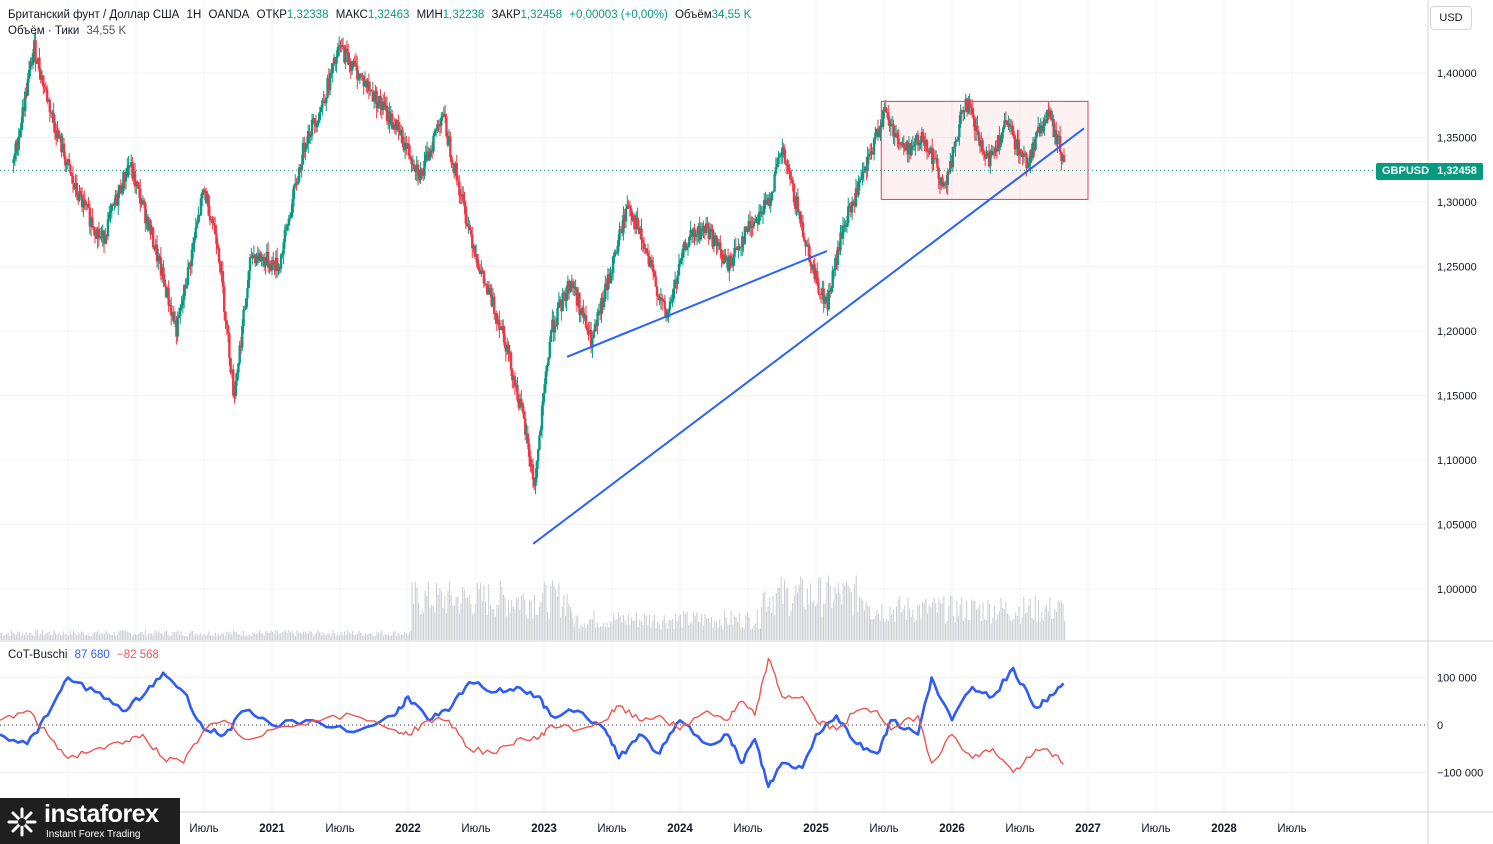 This screenshot has width=1493, height=844. Describe the element at coordinates (408, 829) in the screenshot. I see `time-axis-label: 2022` at that location.